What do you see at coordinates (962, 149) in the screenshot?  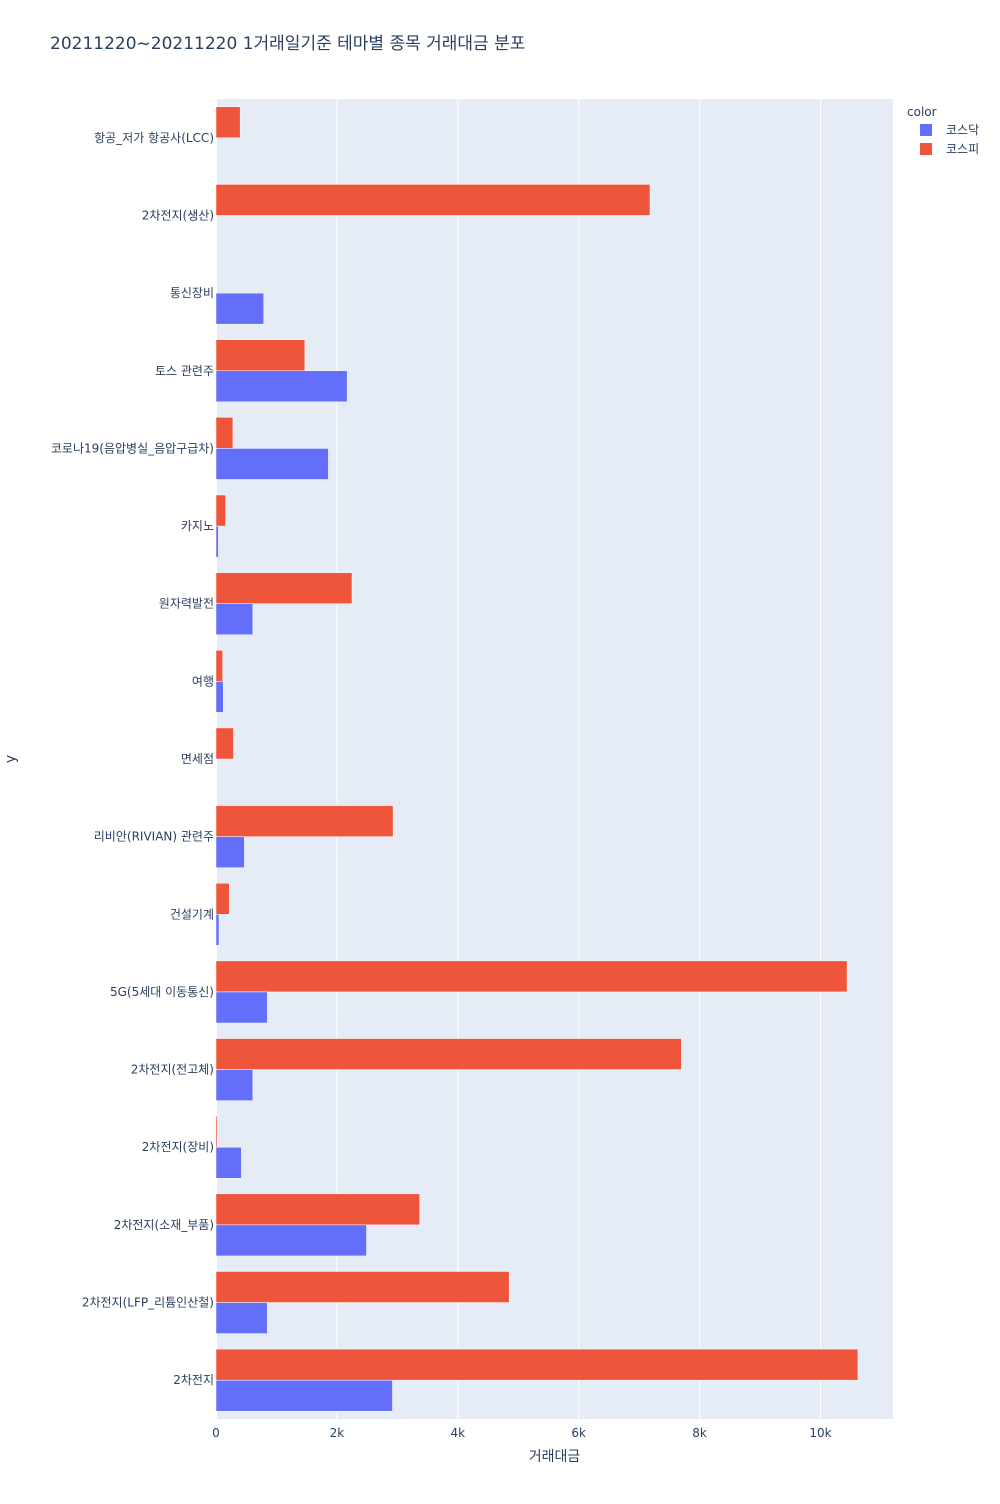 I see `legend-label: 코스피` at bounding box center [962, 149].